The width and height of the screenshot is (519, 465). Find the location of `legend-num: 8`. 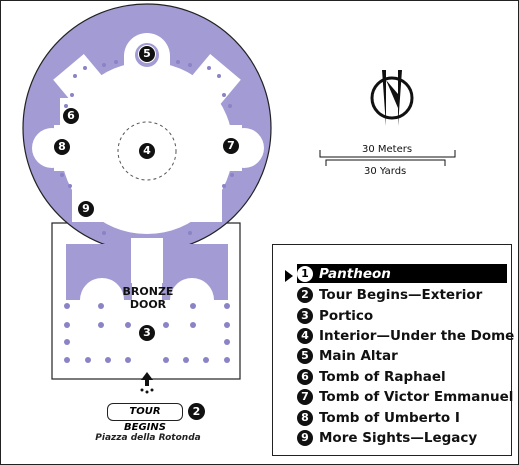

legend-num: 8 is located at coordinates (305, 417).